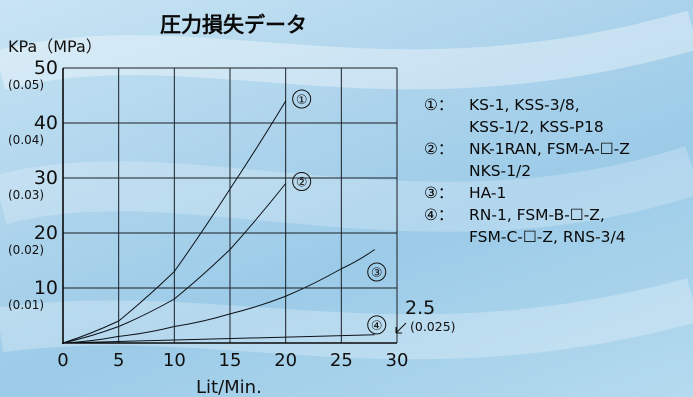  What do you see at coordinates (397, 360) in the screenshot?
I see `x-tick-label: 30` at bounding box center [397, 360].